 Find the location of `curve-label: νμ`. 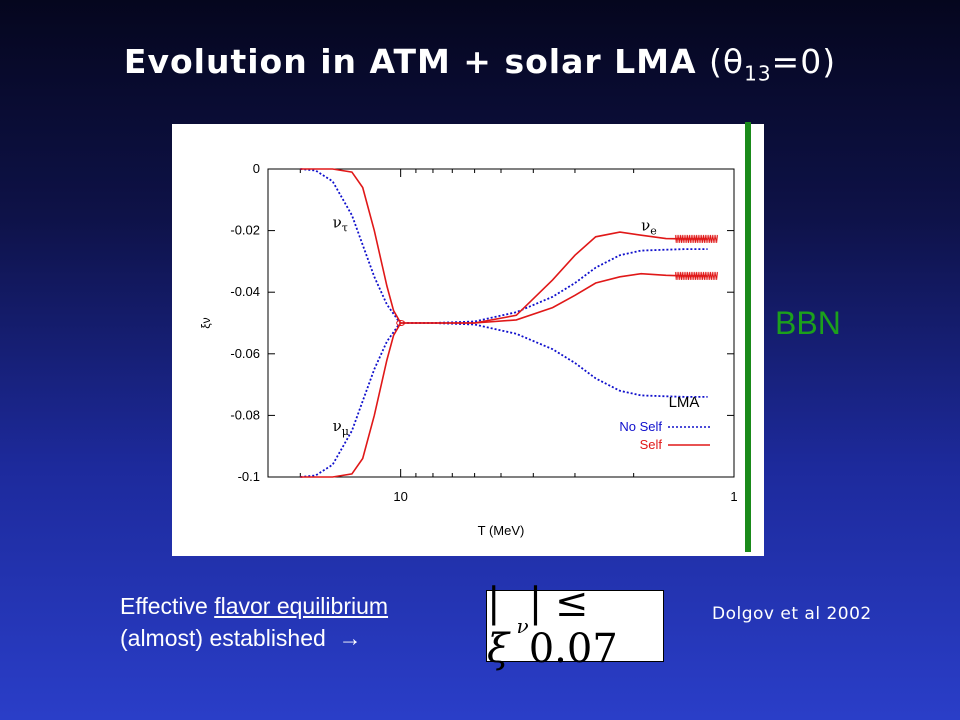

curve-label: νμ is located at coordinates (341, 427).